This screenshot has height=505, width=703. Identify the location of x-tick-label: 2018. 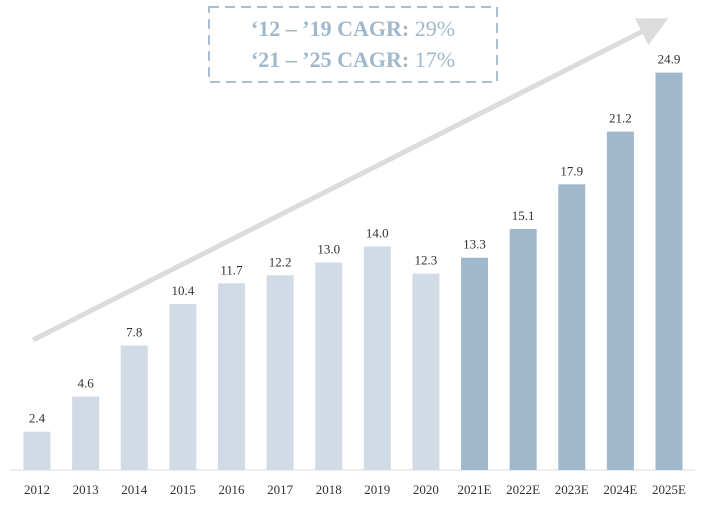
(329, 489).